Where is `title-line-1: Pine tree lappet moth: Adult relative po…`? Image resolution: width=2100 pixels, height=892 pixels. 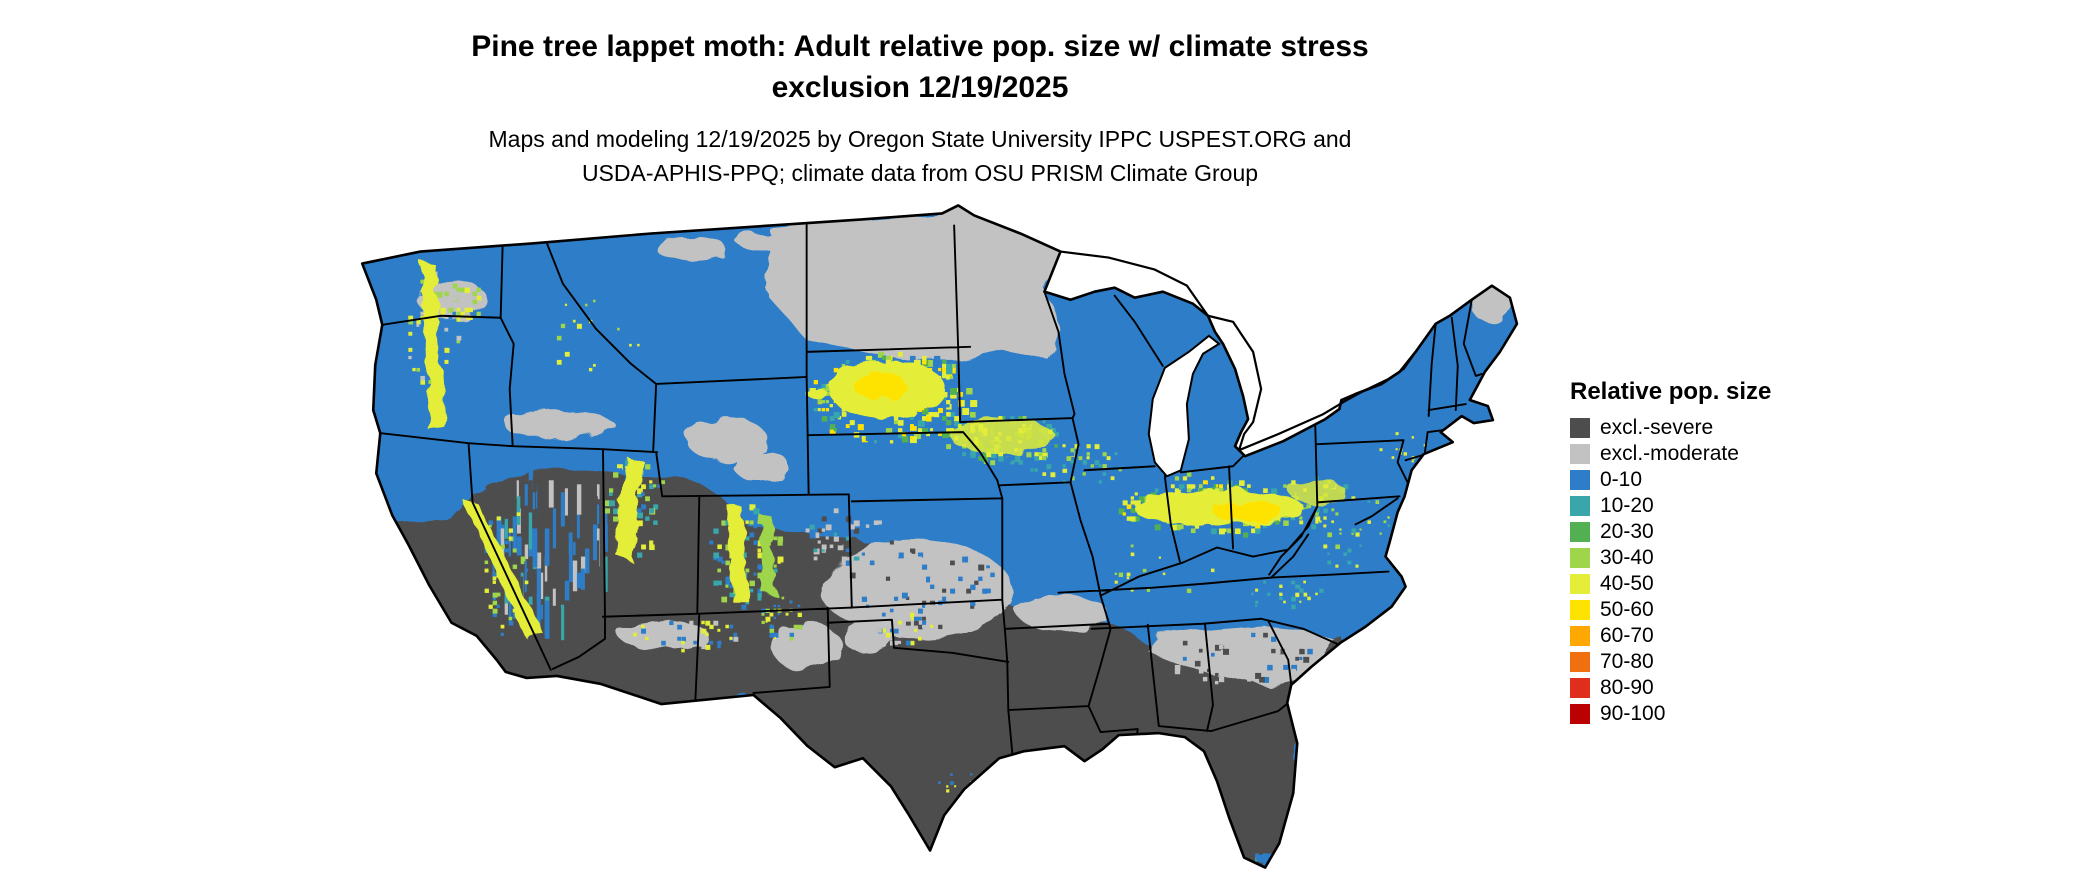 title-line-1: Pine tree lappet moth: Adult relative po… is located at coordinates (920, 46).